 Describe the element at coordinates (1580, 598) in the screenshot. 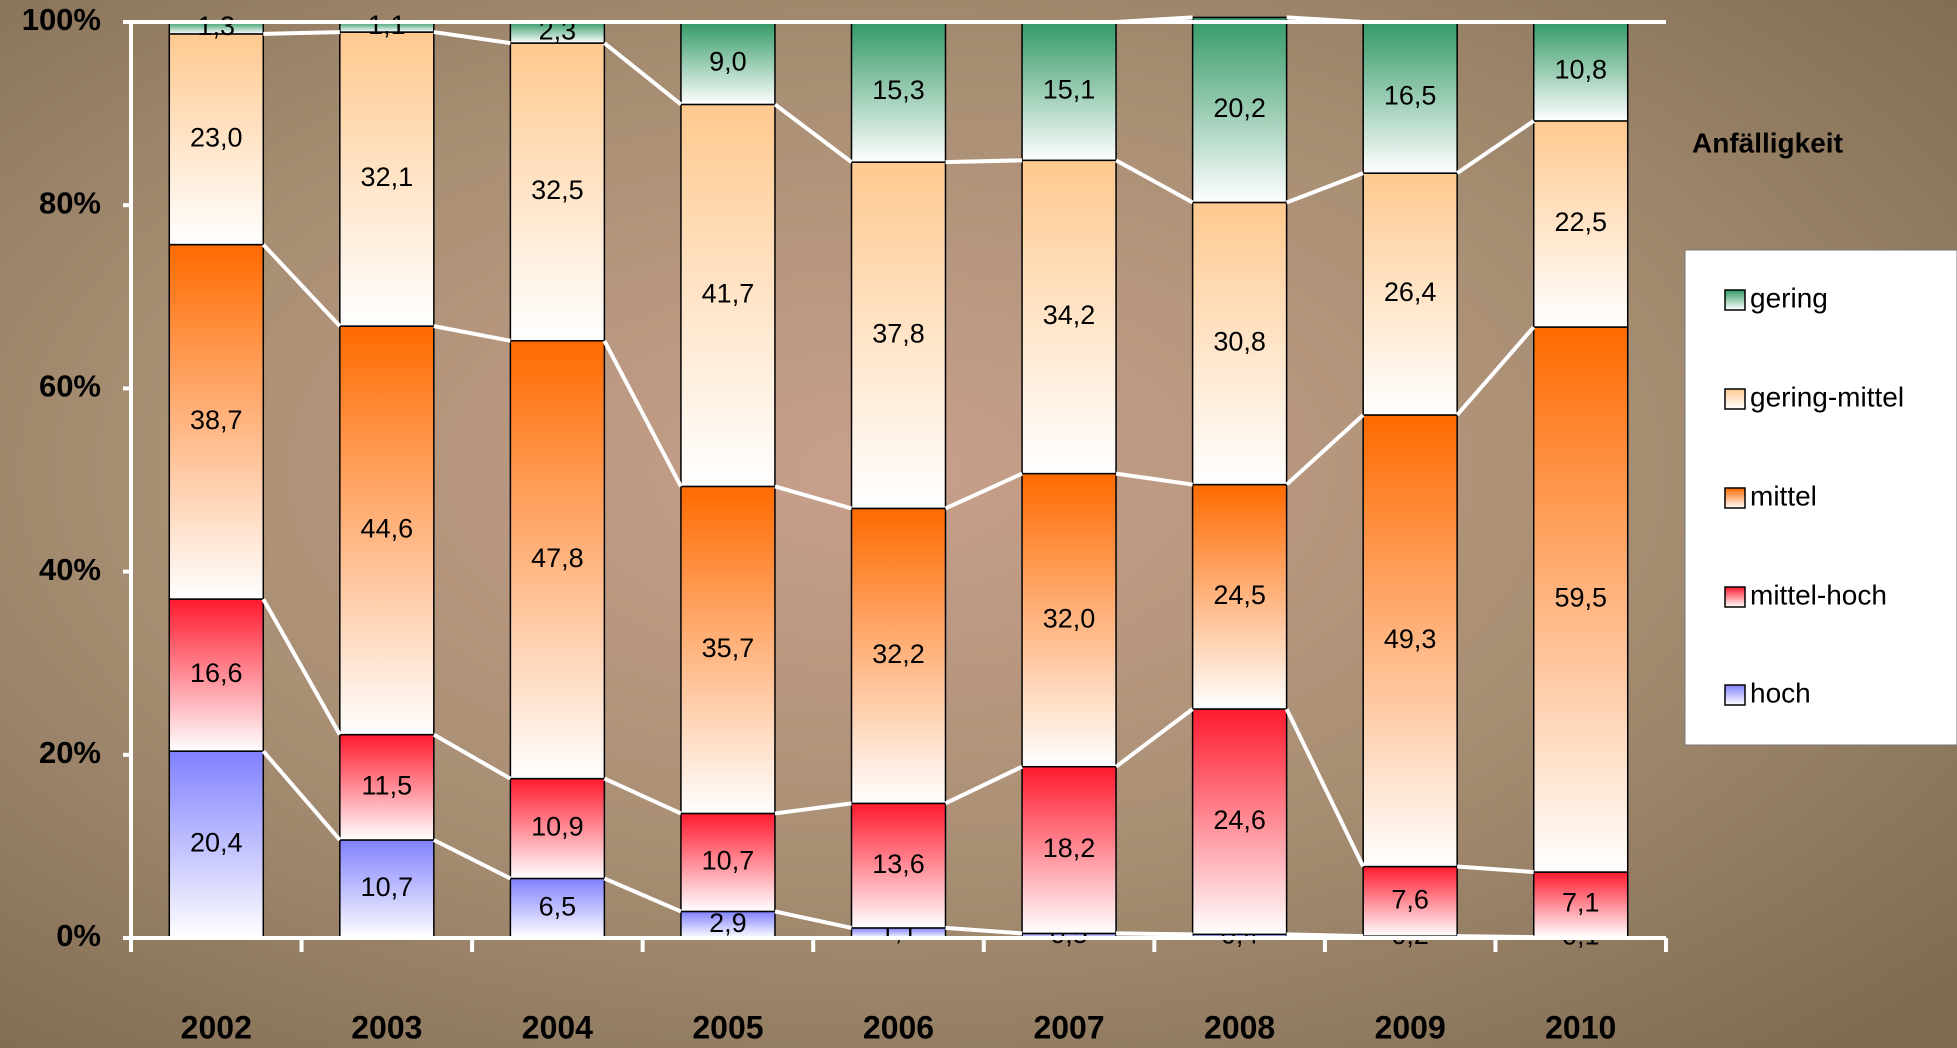

I see `value-label: 59,5` at that location.